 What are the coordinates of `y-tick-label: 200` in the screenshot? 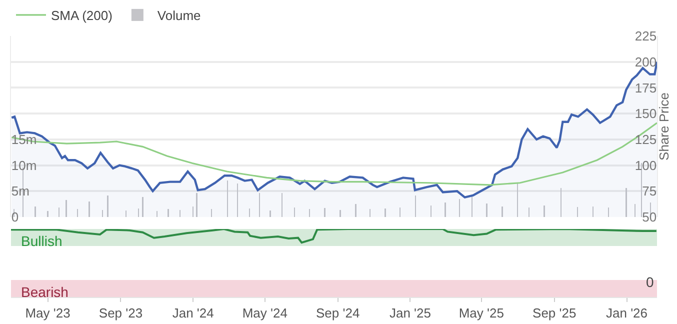 It's located at (645, 62).